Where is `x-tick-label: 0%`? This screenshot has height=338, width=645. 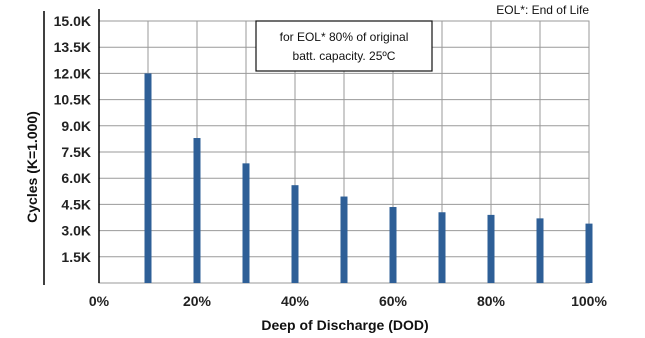
x-tick-label: 0% is located at coordinates (99, 301).